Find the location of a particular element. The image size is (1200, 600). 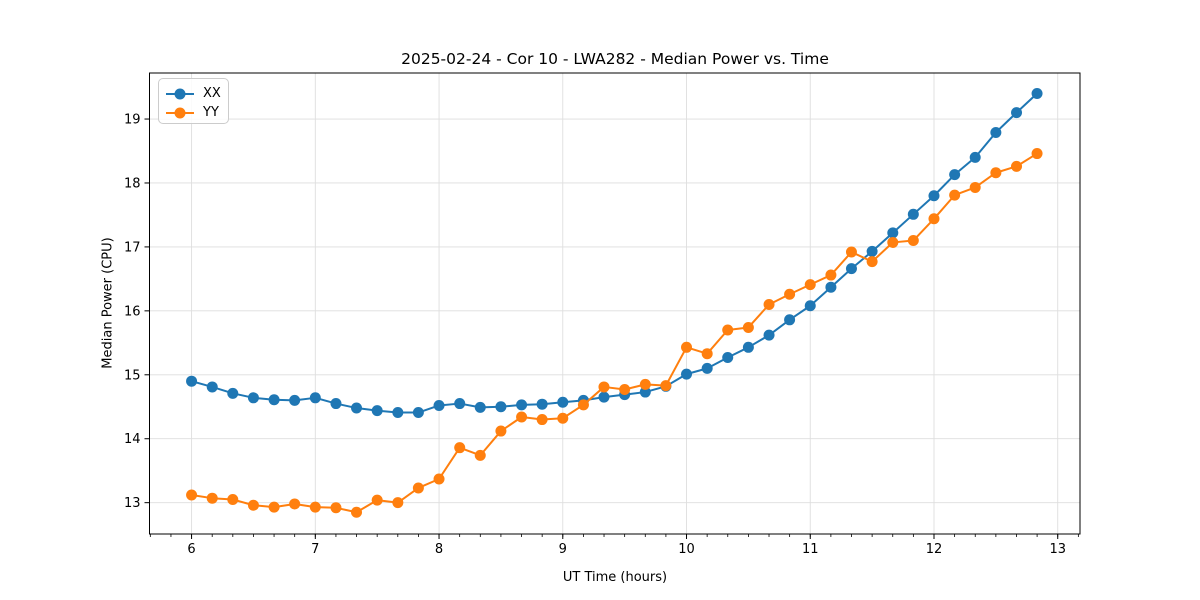

x-tick-label: 9 is located at coordinates (563, 549).